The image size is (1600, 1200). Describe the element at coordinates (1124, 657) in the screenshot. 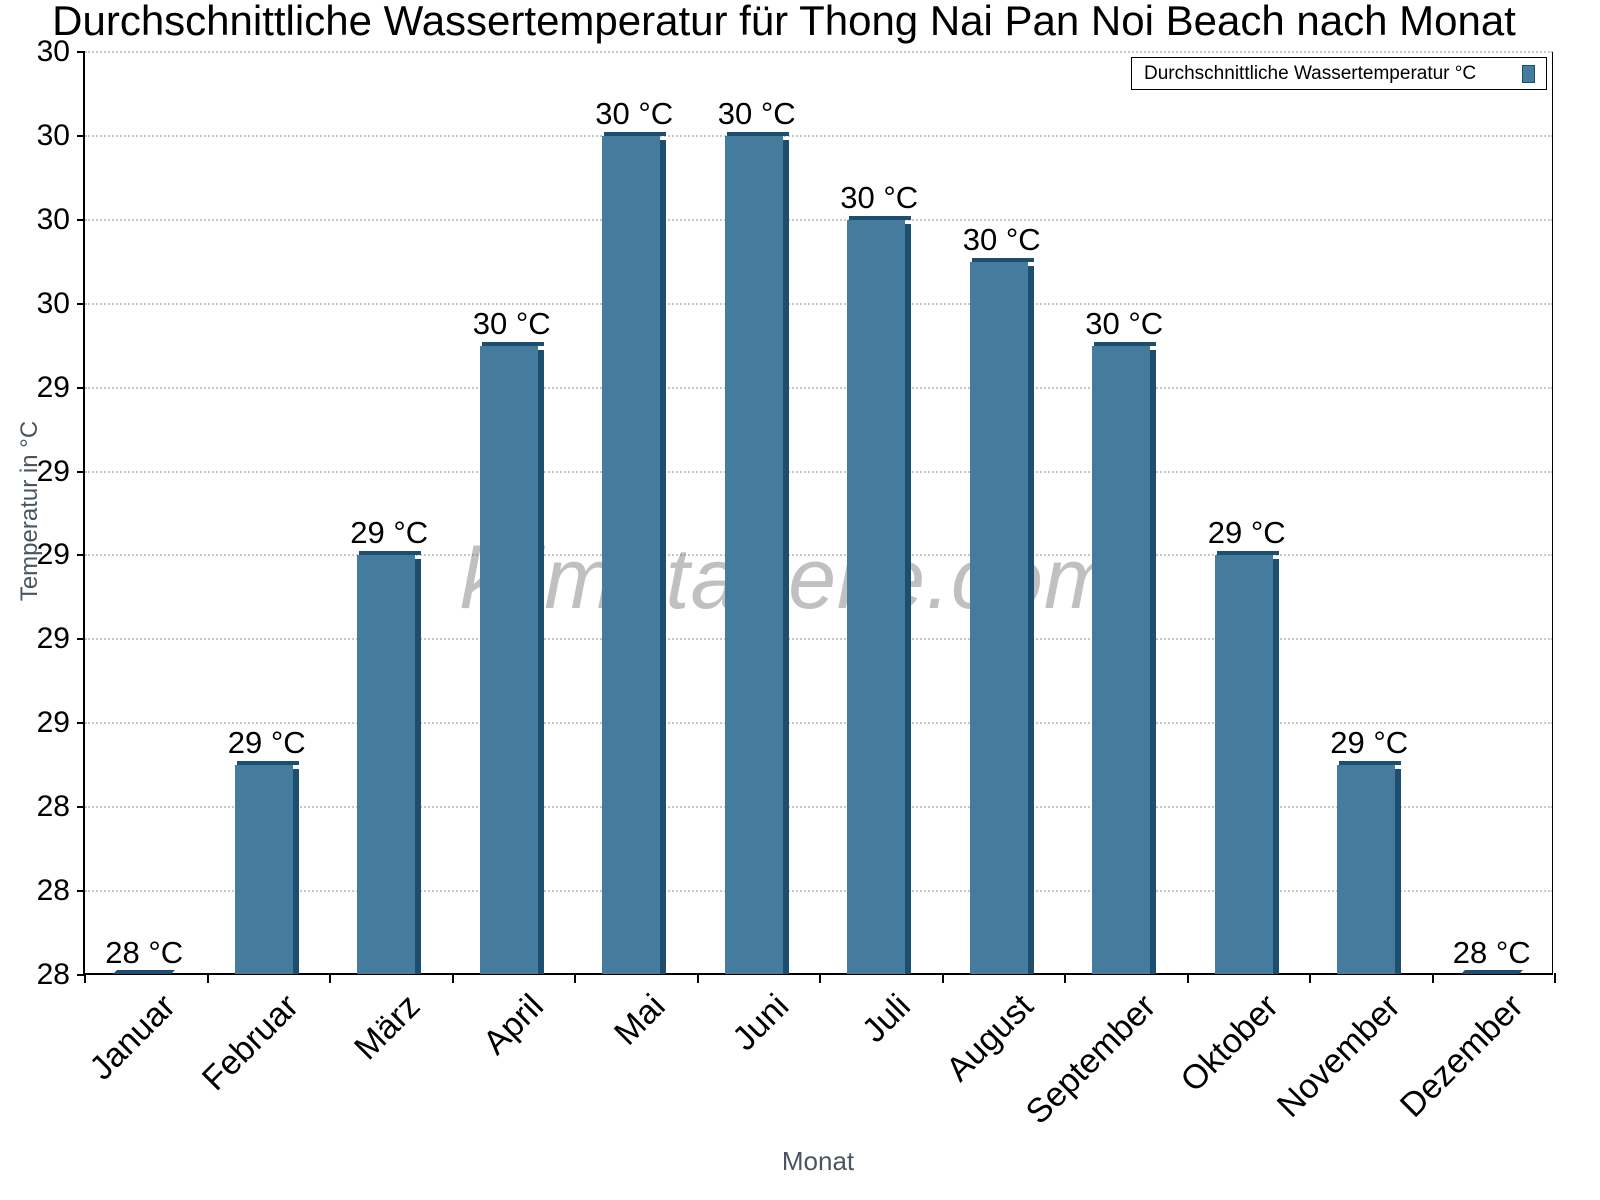

I see `bar-september` at that location.